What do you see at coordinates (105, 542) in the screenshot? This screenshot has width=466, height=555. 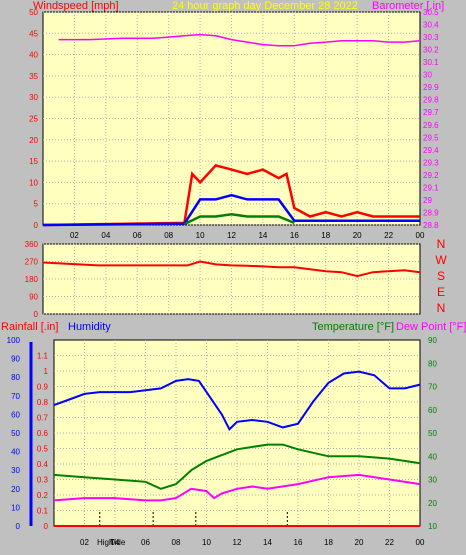 I see `high-tide-marker-1: High` at bounding box center [105, 542].